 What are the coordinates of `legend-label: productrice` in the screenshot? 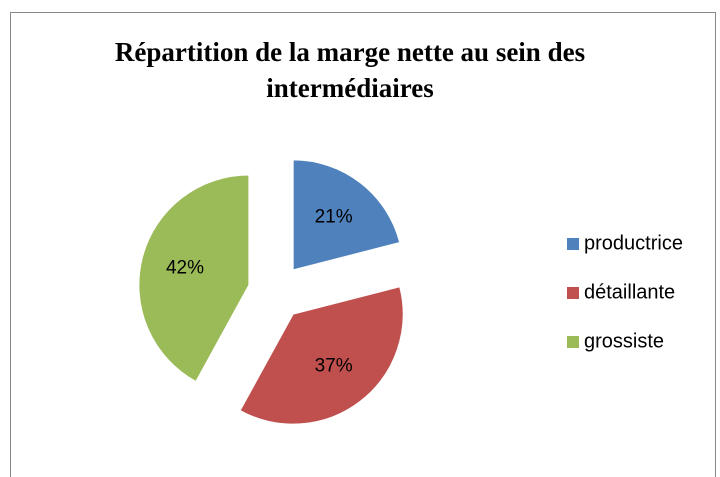 It's located at (633, 243).